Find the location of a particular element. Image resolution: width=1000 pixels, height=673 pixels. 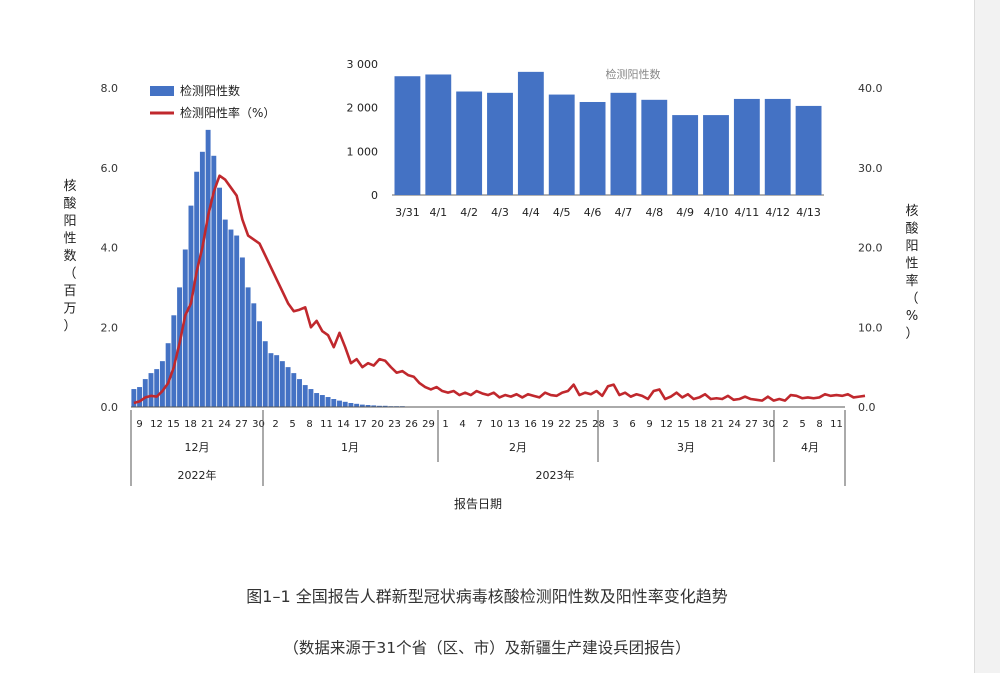

legend-bar-swatch is located at coordinates (162, 91).